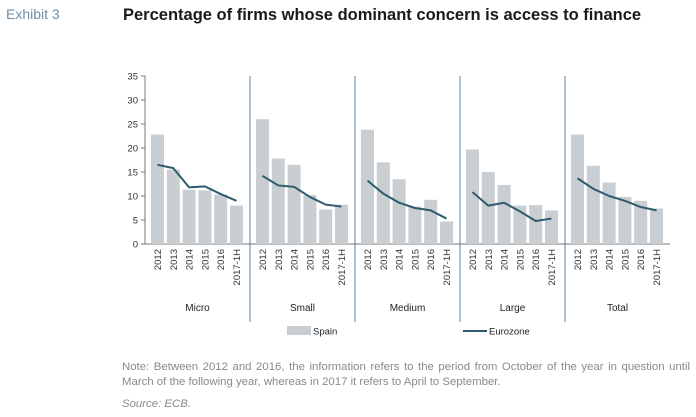 Image resolution: width=696 pixels, height=417 pixels. I want to click on y-tick-label: 15, so click(132, 173).